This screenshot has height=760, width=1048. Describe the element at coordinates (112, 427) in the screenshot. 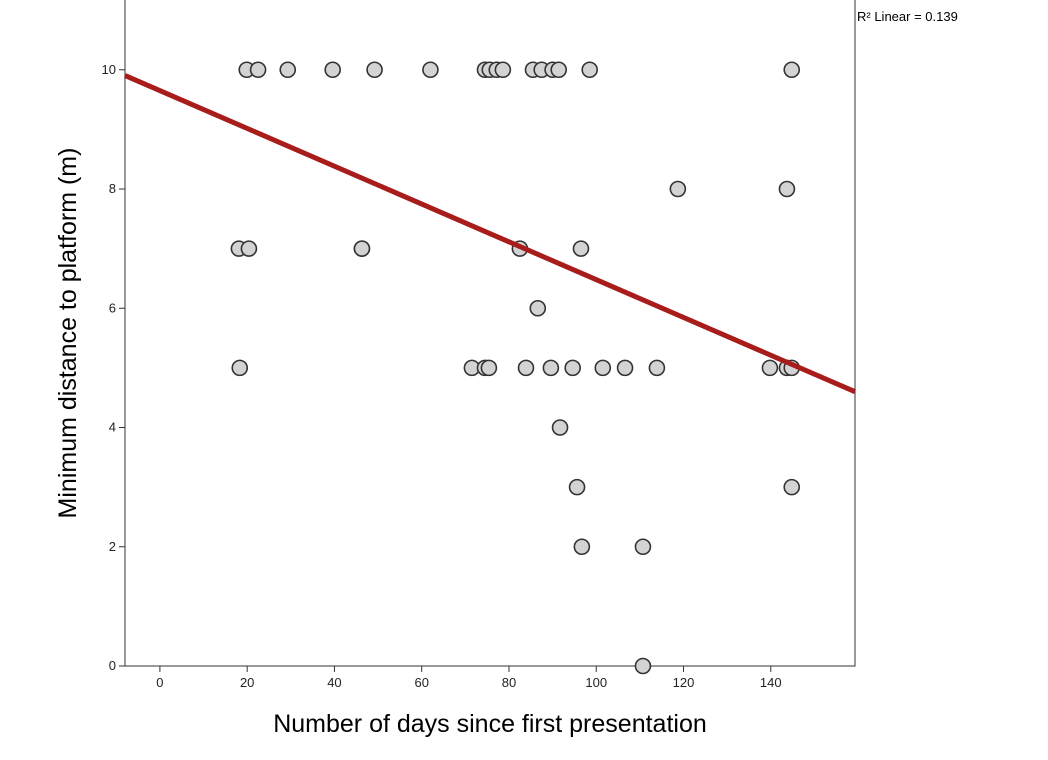

I see `y-tick-label: 4` at that location.